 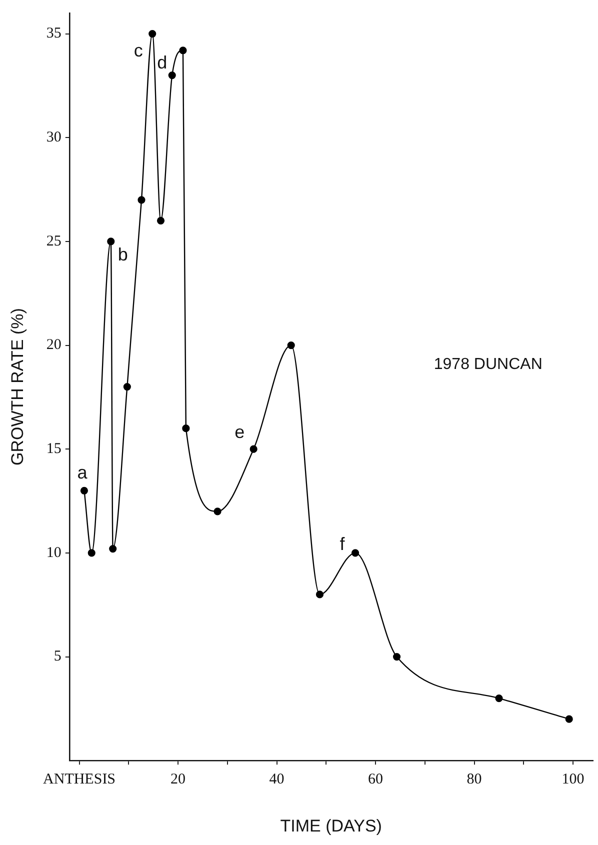 What do you see at coordinates (178, 780) in the screenshot?
I see `x-tick-label: 20` at bounding box center [178, 780].